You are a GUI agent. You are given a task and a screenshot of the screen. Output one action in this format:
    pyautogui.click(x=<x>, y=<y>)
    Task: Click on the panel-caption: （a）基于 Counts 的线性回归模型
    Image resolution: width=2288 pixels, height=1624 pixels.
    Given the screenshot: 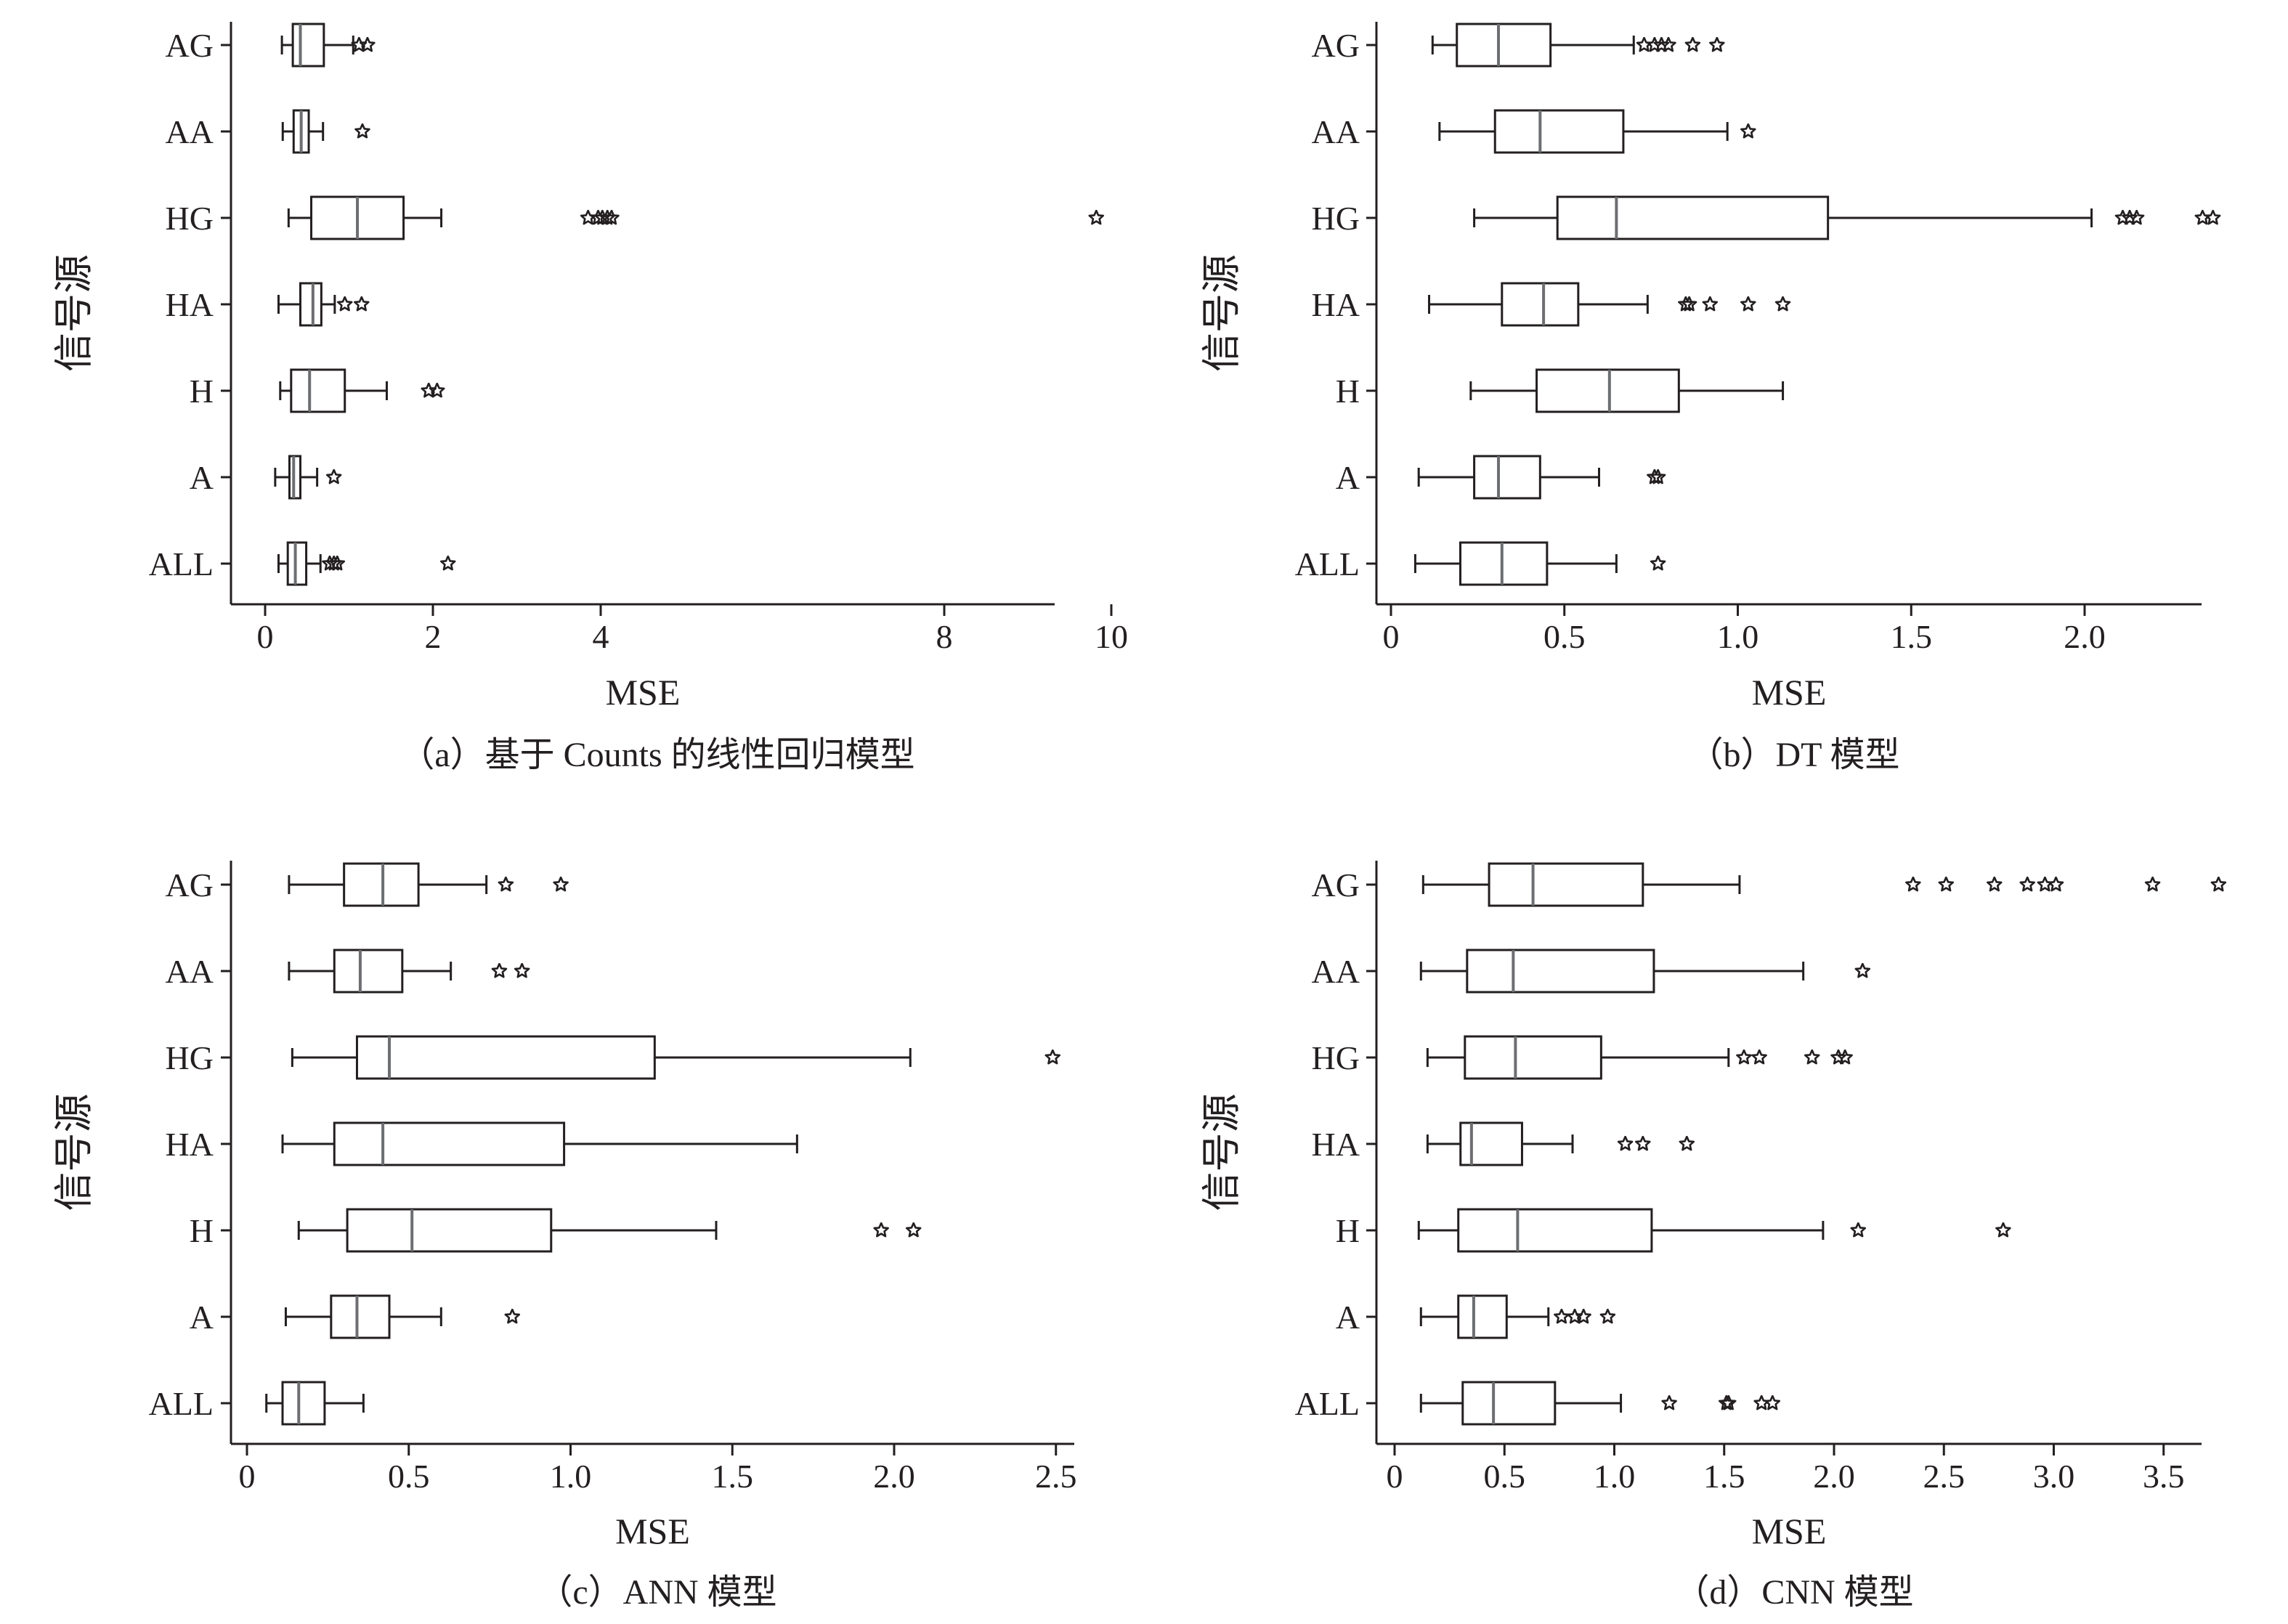 What is the action you would take?
    pyautogui.click(x=656, y=755)
    